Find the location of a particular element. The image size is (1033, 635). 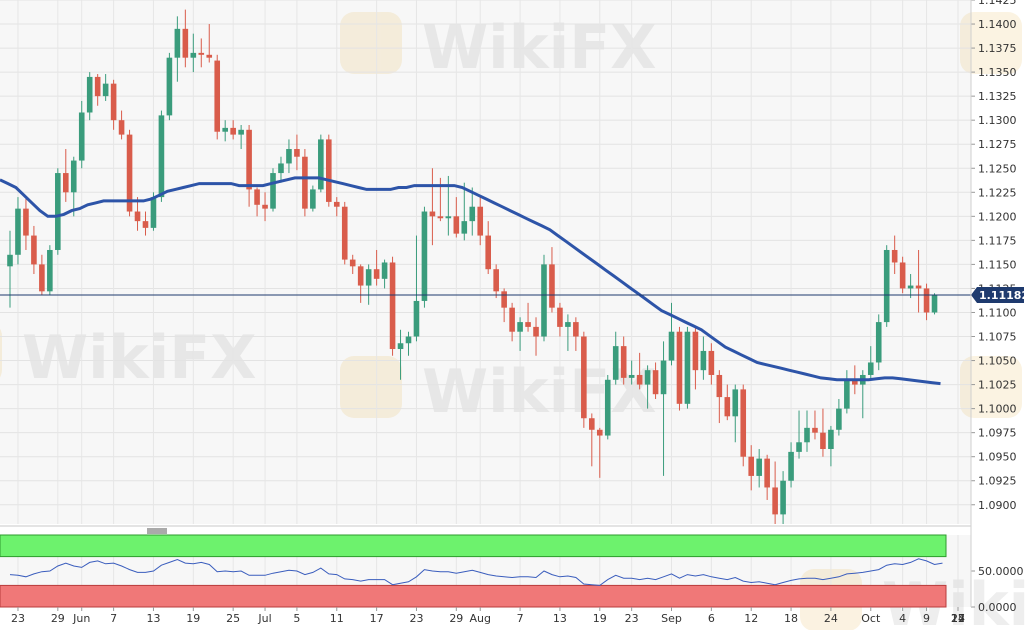

date-tick-label: 25 is located at coordinates (233, 618).